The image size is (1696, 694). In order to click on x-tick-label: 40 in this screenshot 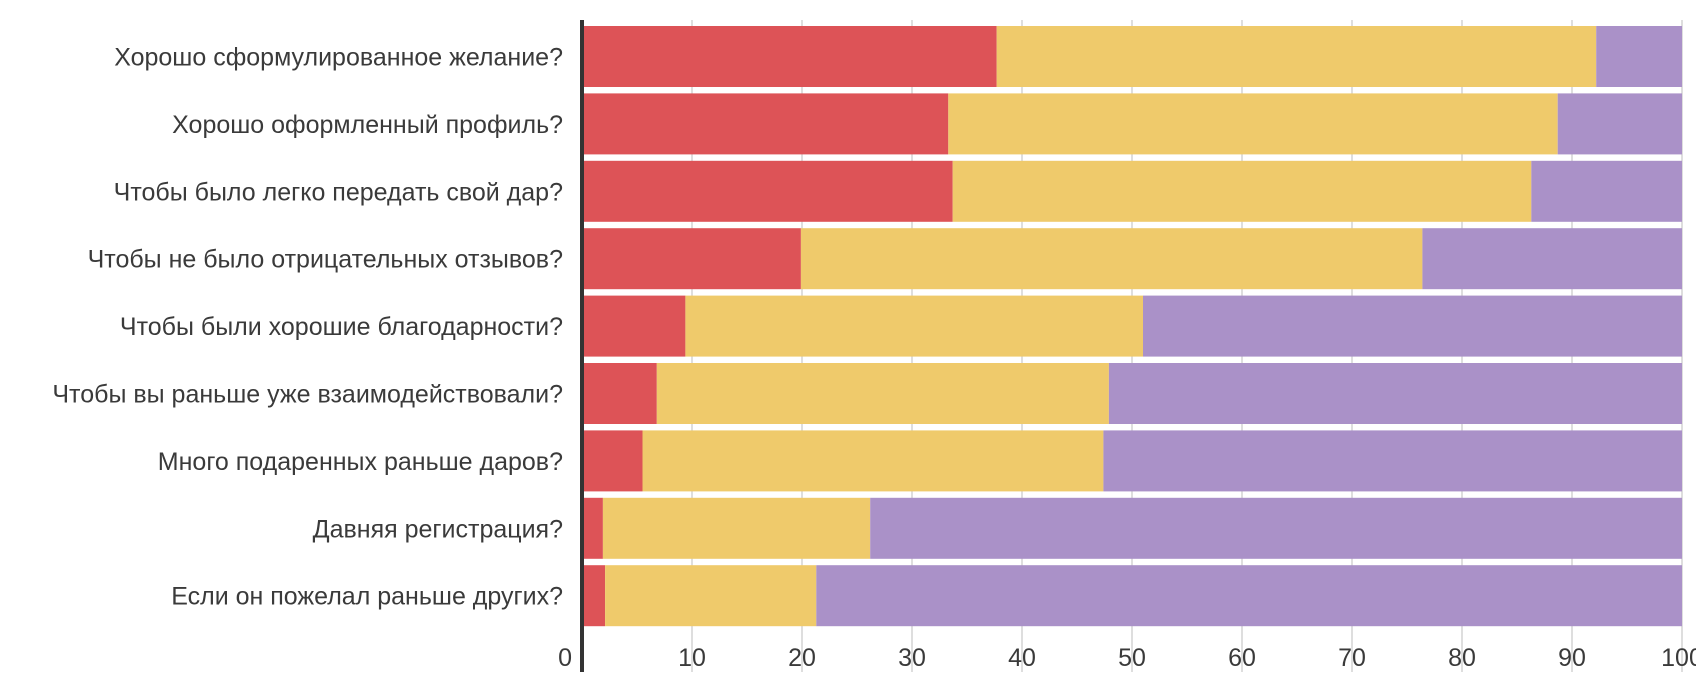, I will do `click(1022, 658)`.